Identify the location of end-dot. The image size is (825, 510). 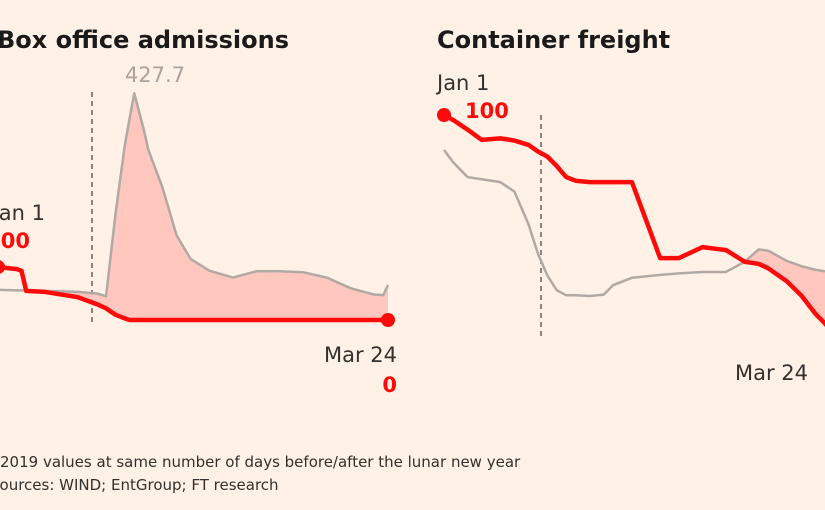
(388, 320).